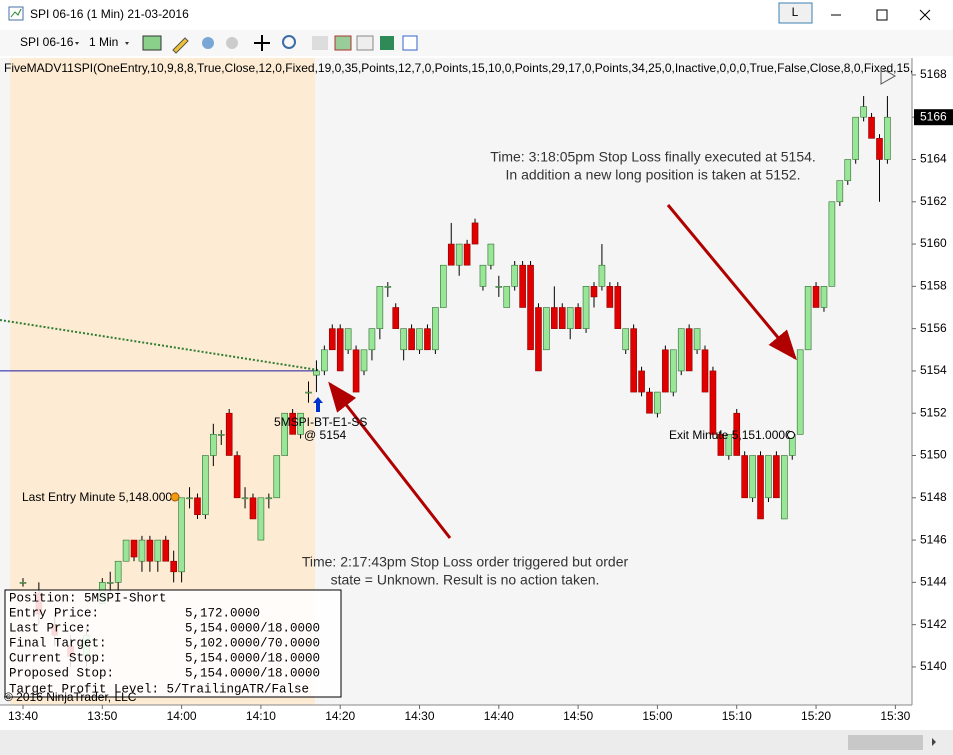  What do you see at coordinates (252, 658) in the screenshot?
I see `position-value: 5,154.0000/18.0000` at bounding box center [252, 658].